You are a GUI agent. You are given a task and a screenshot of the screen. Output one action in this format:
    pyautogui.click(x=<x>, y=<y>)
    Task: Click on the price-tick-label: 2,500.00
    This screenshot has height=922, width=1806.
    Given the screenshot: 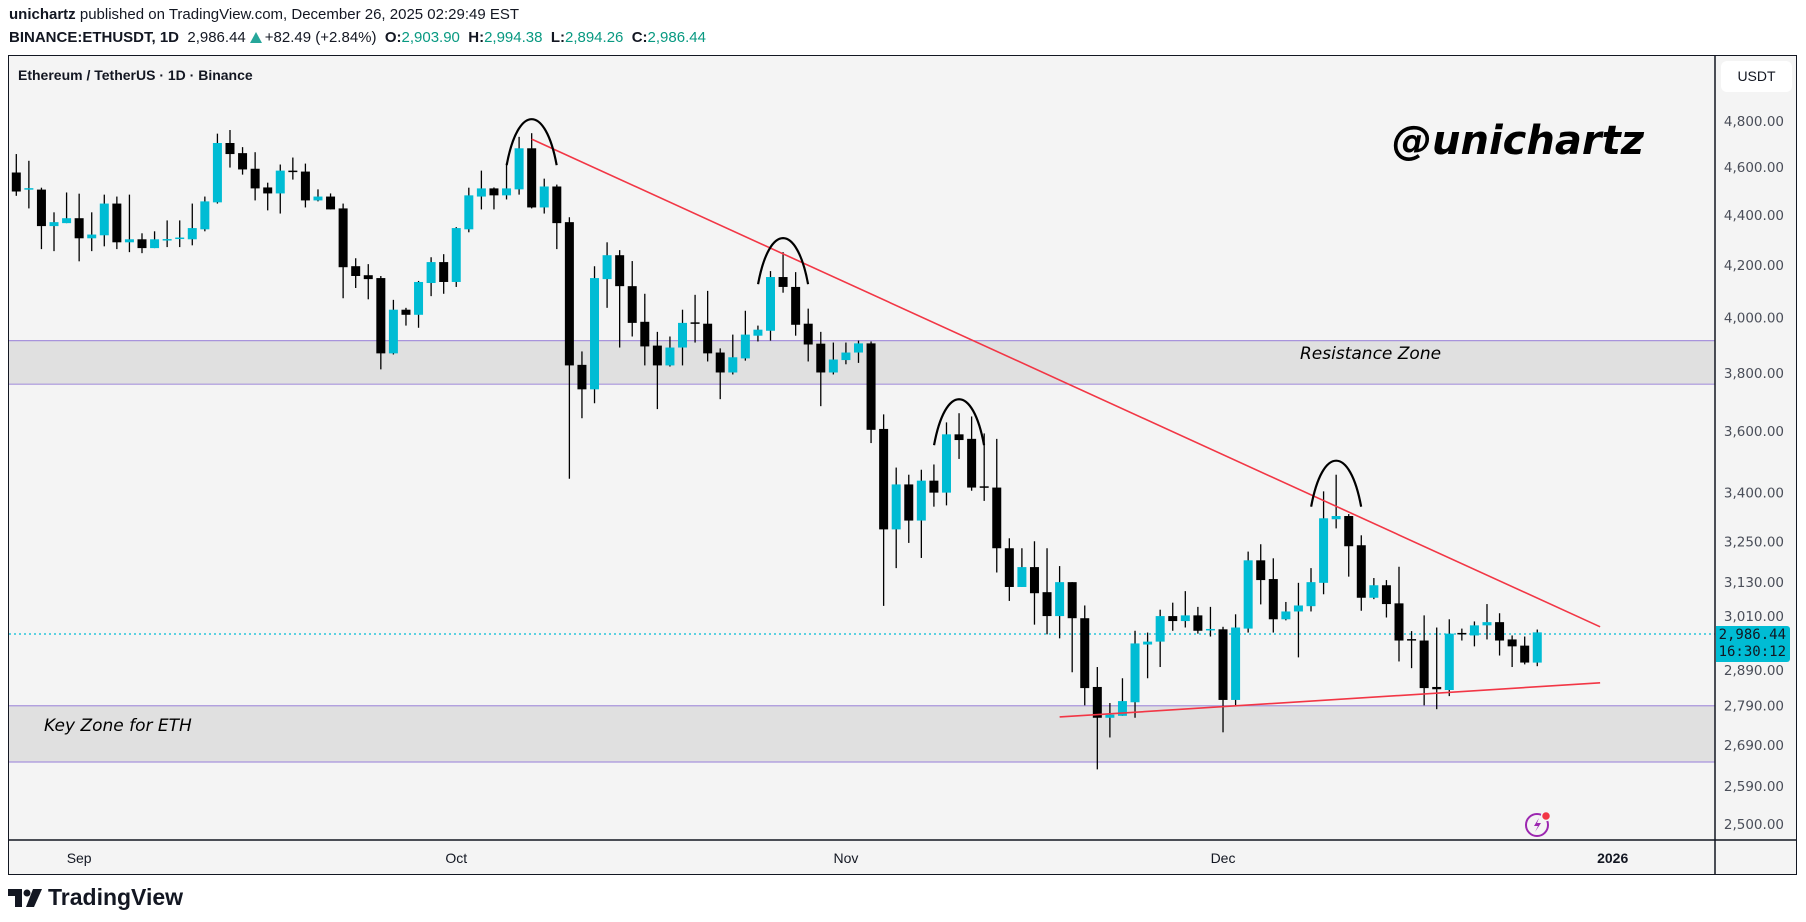 What is the action you would take?
    pyautogui.click(x=1754, y=825)
    